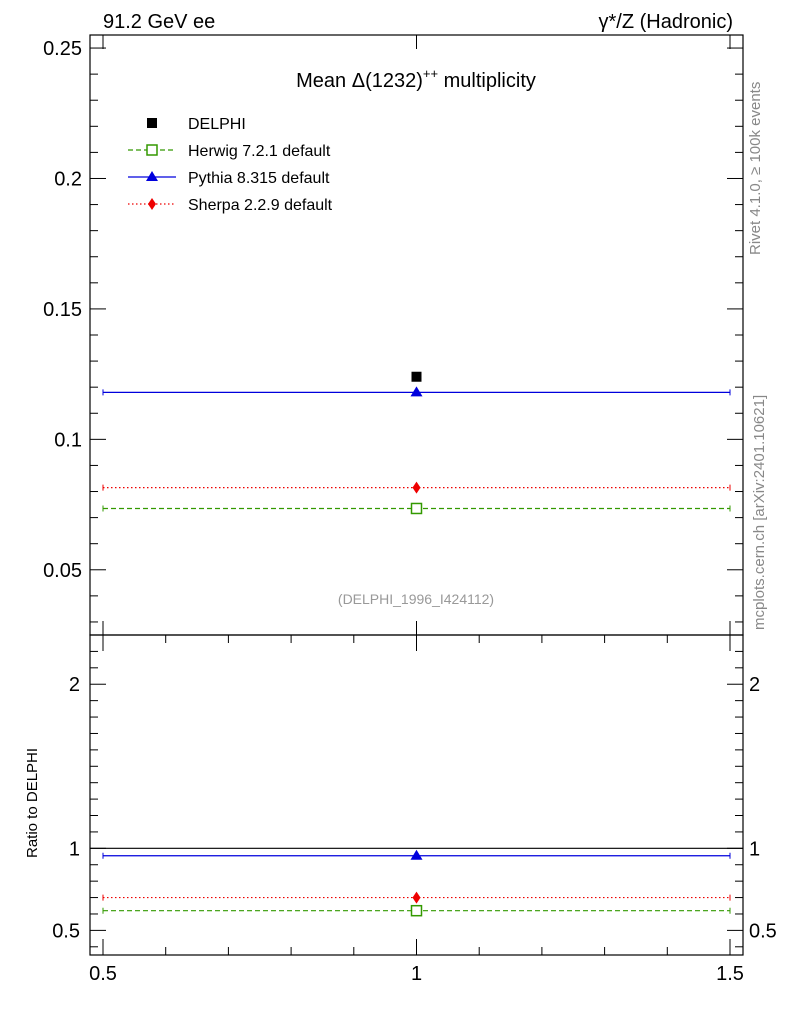 The image size is (786, 1024). What do you see at coordinates (32, 803) in the screenshot?
I see `ratio-y-axis-label: Ratio to DELPHI` at bounding box center [32, 803].